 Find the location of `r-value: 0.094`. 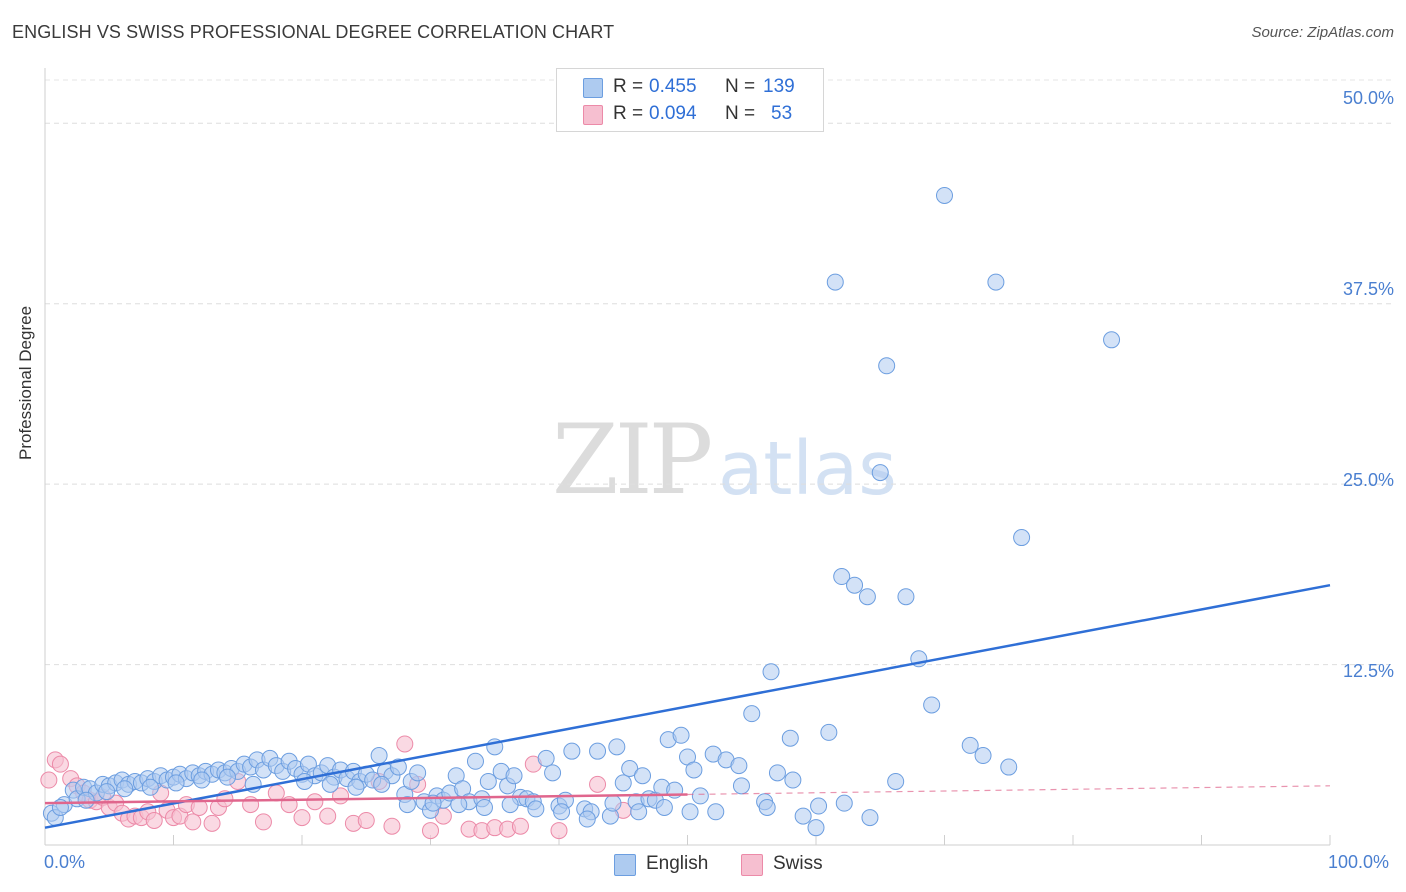

r-value: 0.094 is located at coordinates (673, 113).